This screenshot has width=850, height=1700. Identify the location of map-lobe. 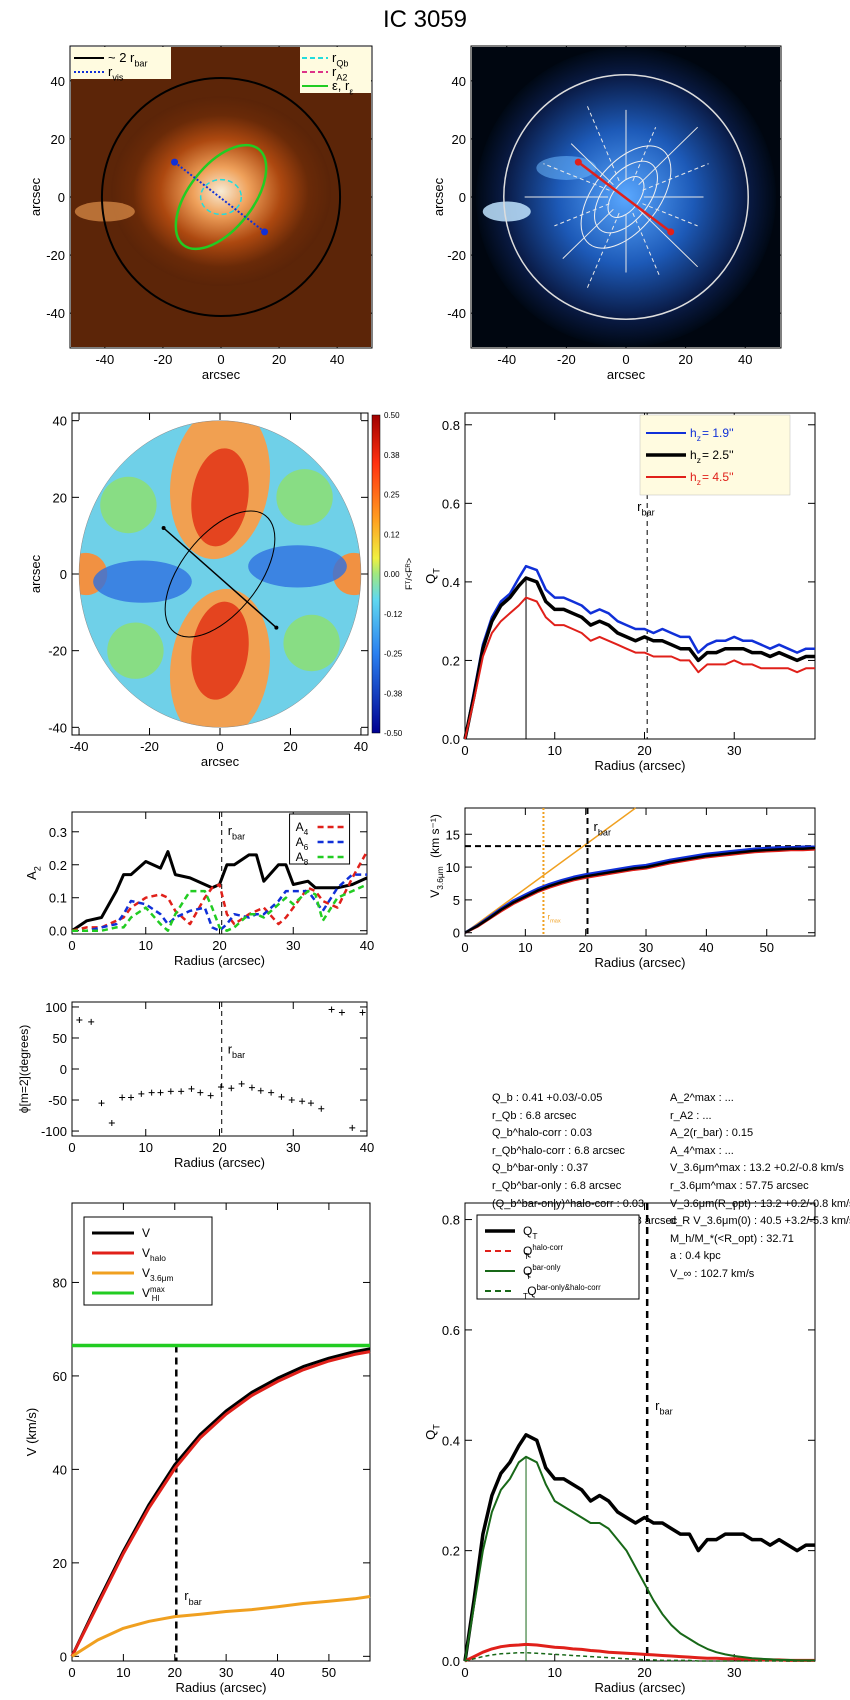
(135, 650).